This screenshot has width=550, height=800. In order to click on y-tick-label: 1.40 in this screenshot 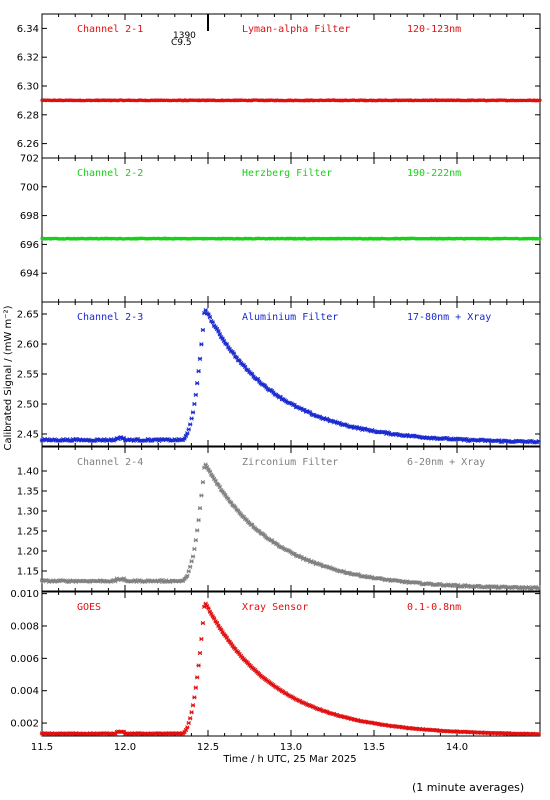, I will do `click(28, 472)`.